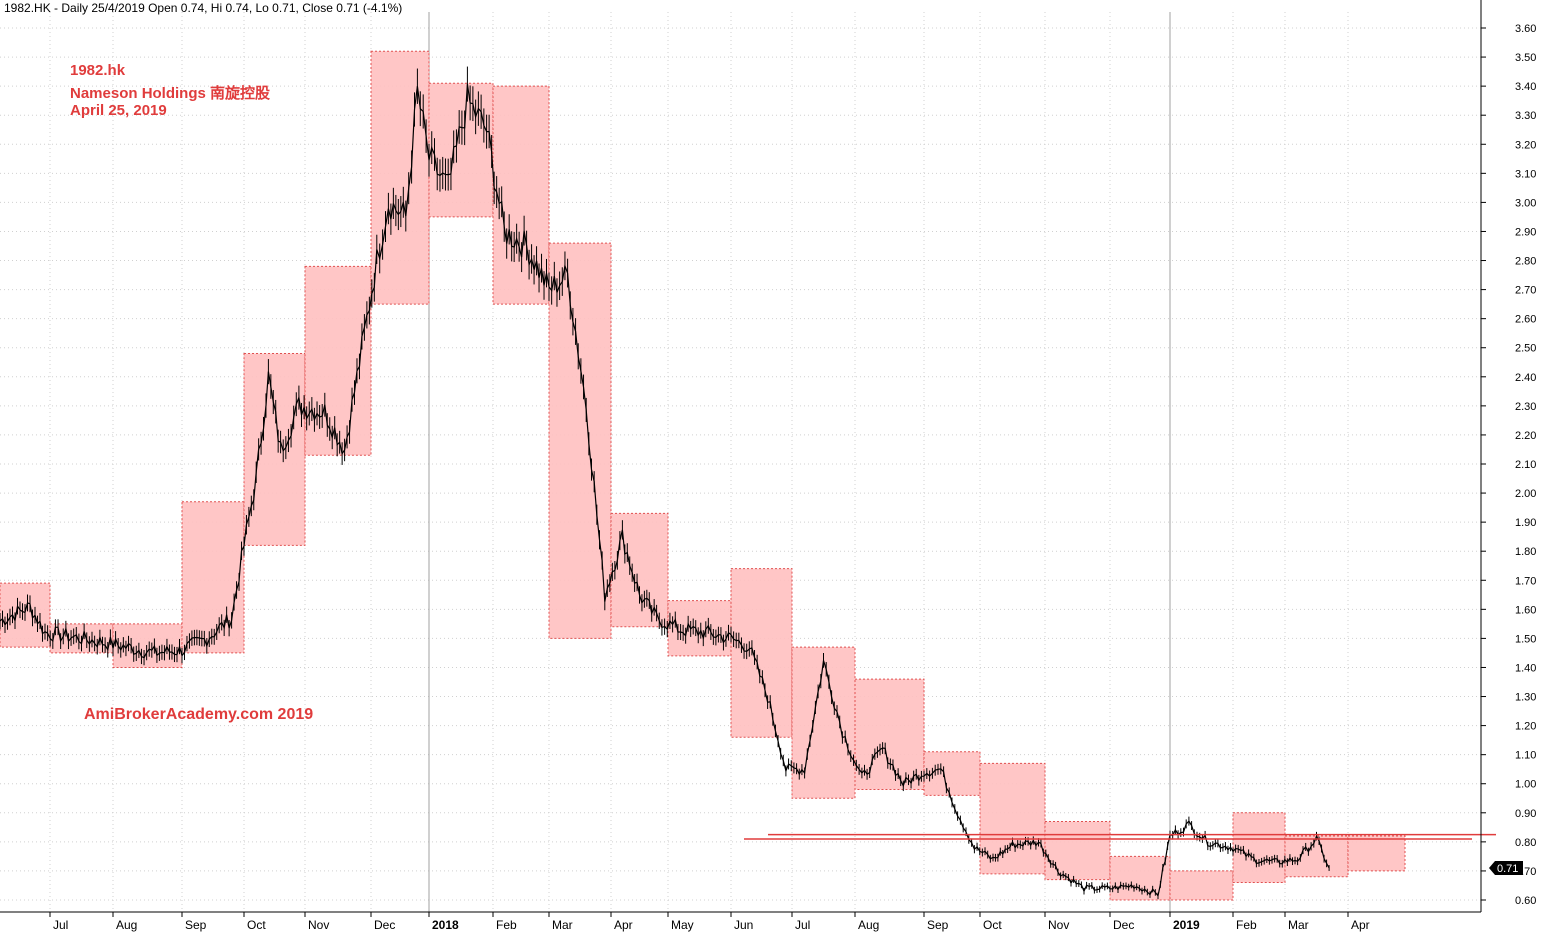 The image size is (1544, 934). I want to click on y-tick-label: 1.60, so click(1525, 610).